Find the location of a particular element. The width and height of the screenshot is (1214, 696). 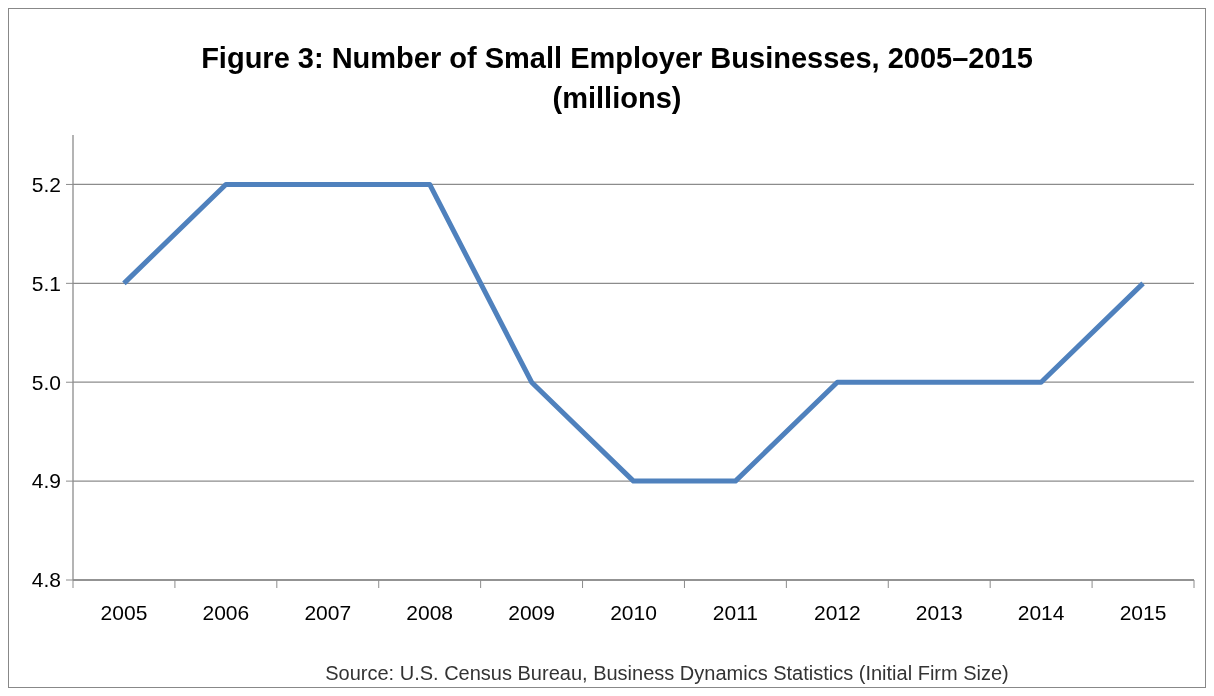

x-tick-label: 2010 is located at coordinates (633, 612).